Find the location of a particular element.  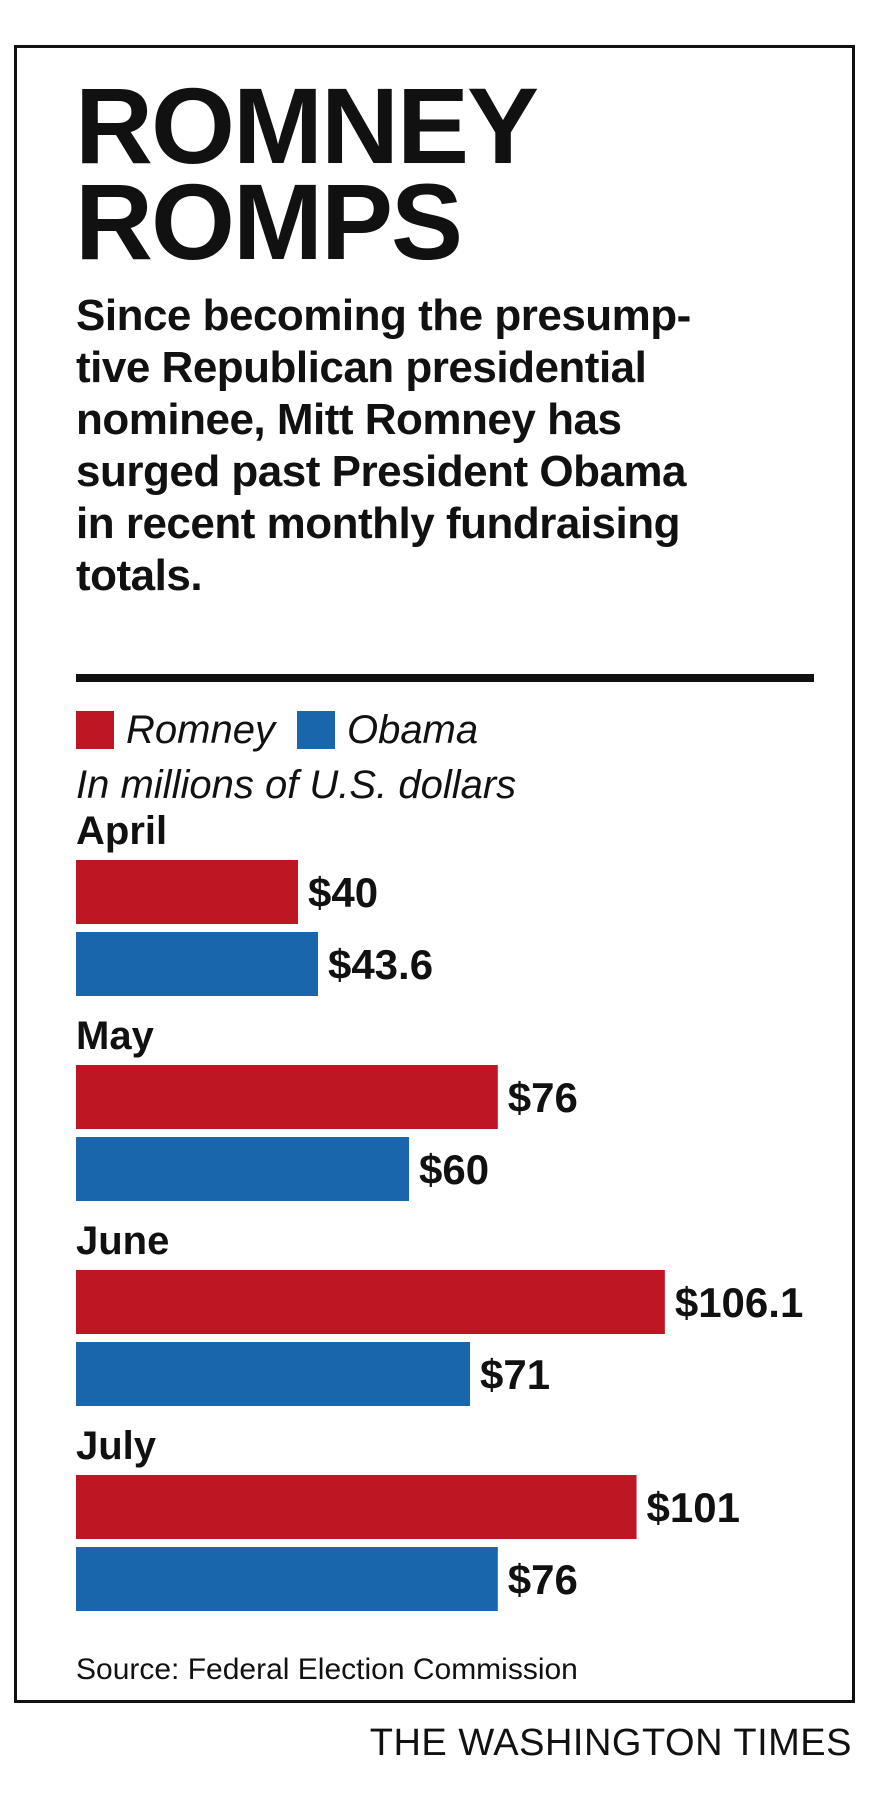

legend: Romney Obama is located at coordinates (288, 730).